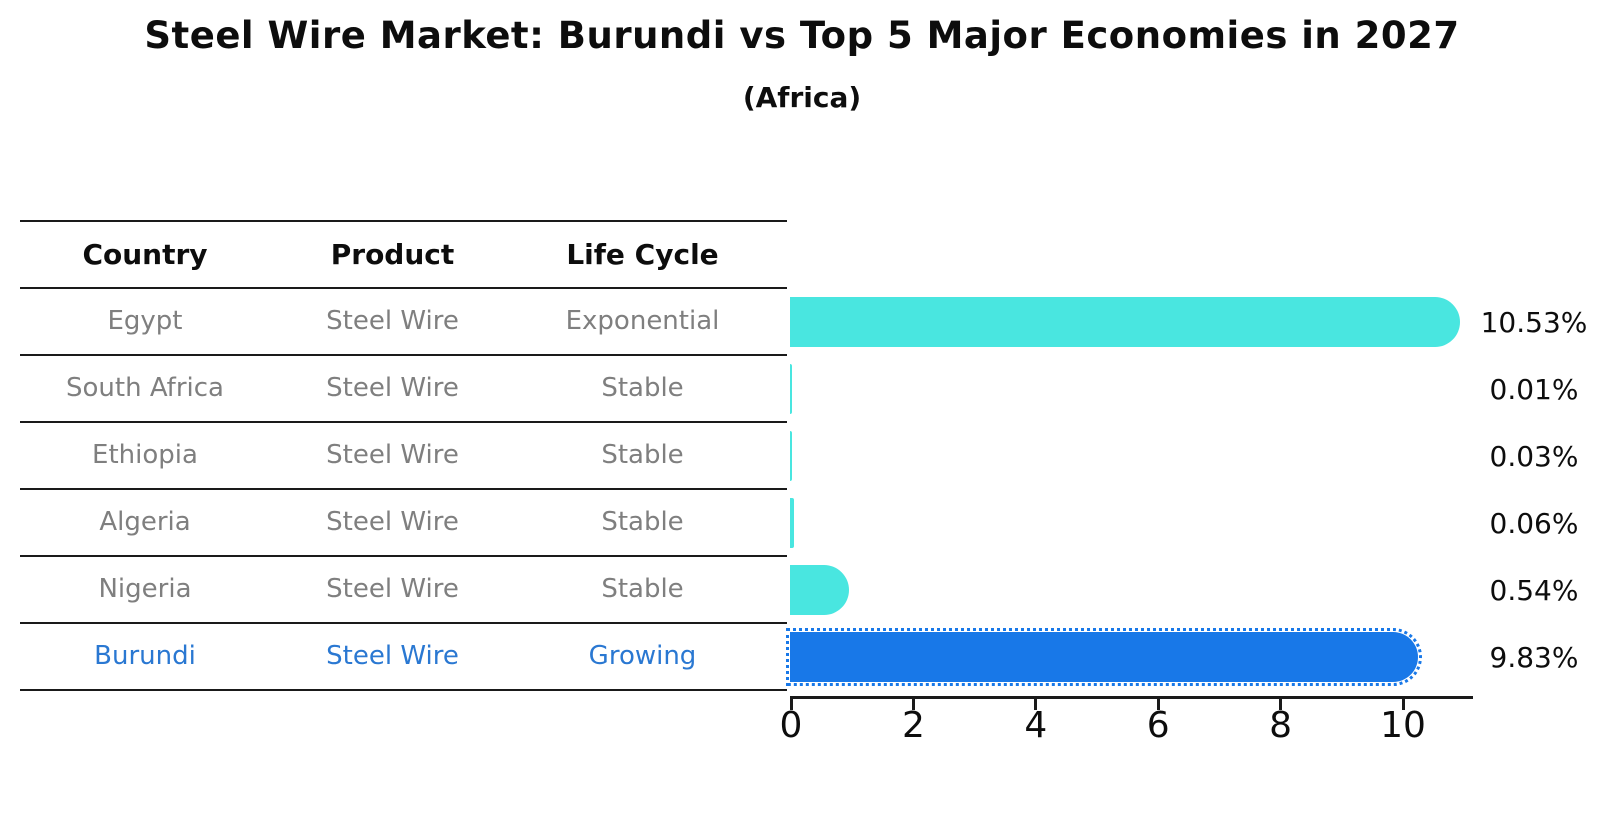 This screenshot has height=823, width=1604. What do you see at coordinates (820, 590) in the screenshot?
I see `bar-nigeria` at bounding box center [820, 590].